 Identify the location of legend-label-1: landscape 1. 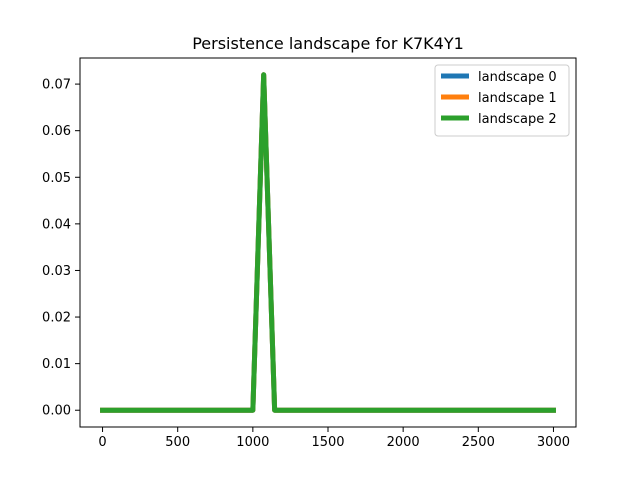
(517, 98).